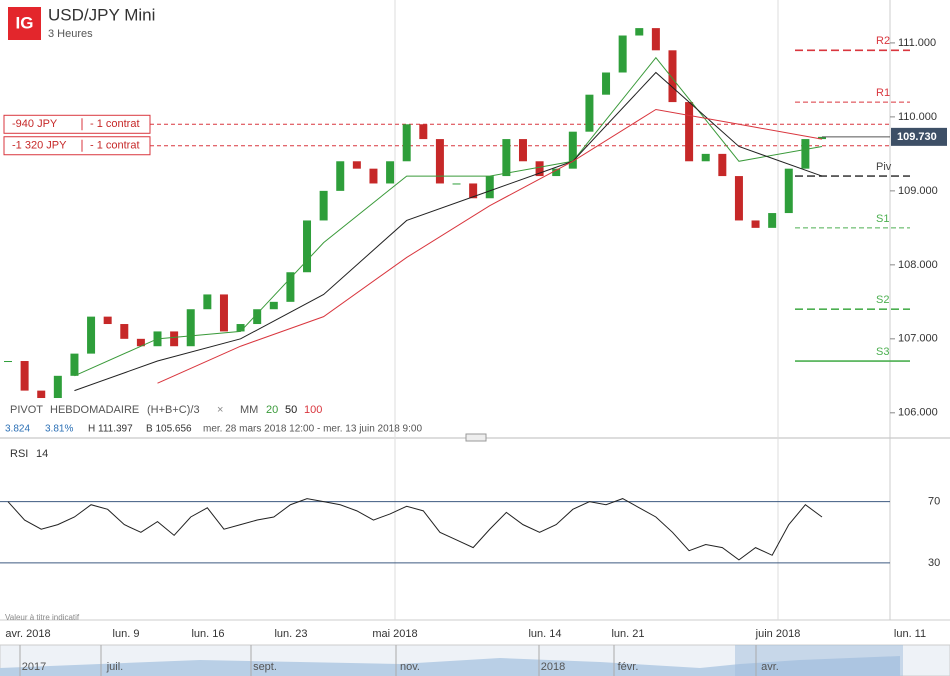 The height and width of the screenshot is (676, 950). Describe the element at coordinates (39, 146) in the screenshot. I see `order-amount: -1 320 JPY` at that location.